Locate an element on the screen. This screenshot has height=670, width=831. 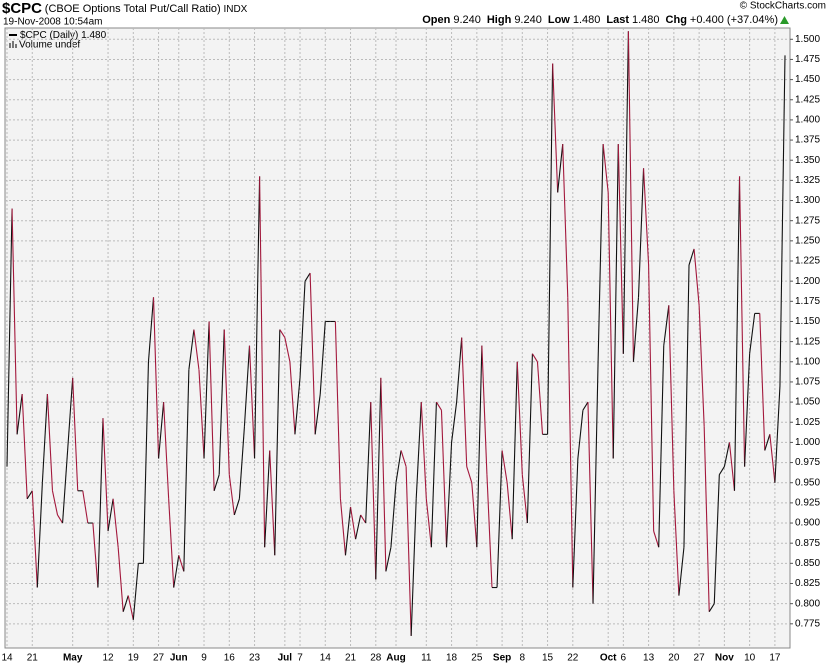
y-tick-label: 0.800 is located at coordinates (807, 603).